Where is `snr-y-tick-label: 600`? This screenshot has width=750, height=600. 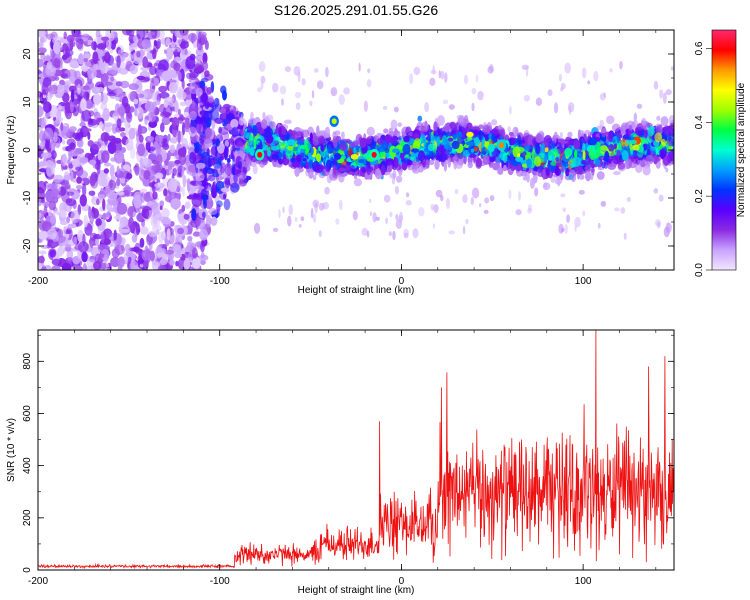
snr-y-tick-label: 600 is located at coordinates (27, 413).